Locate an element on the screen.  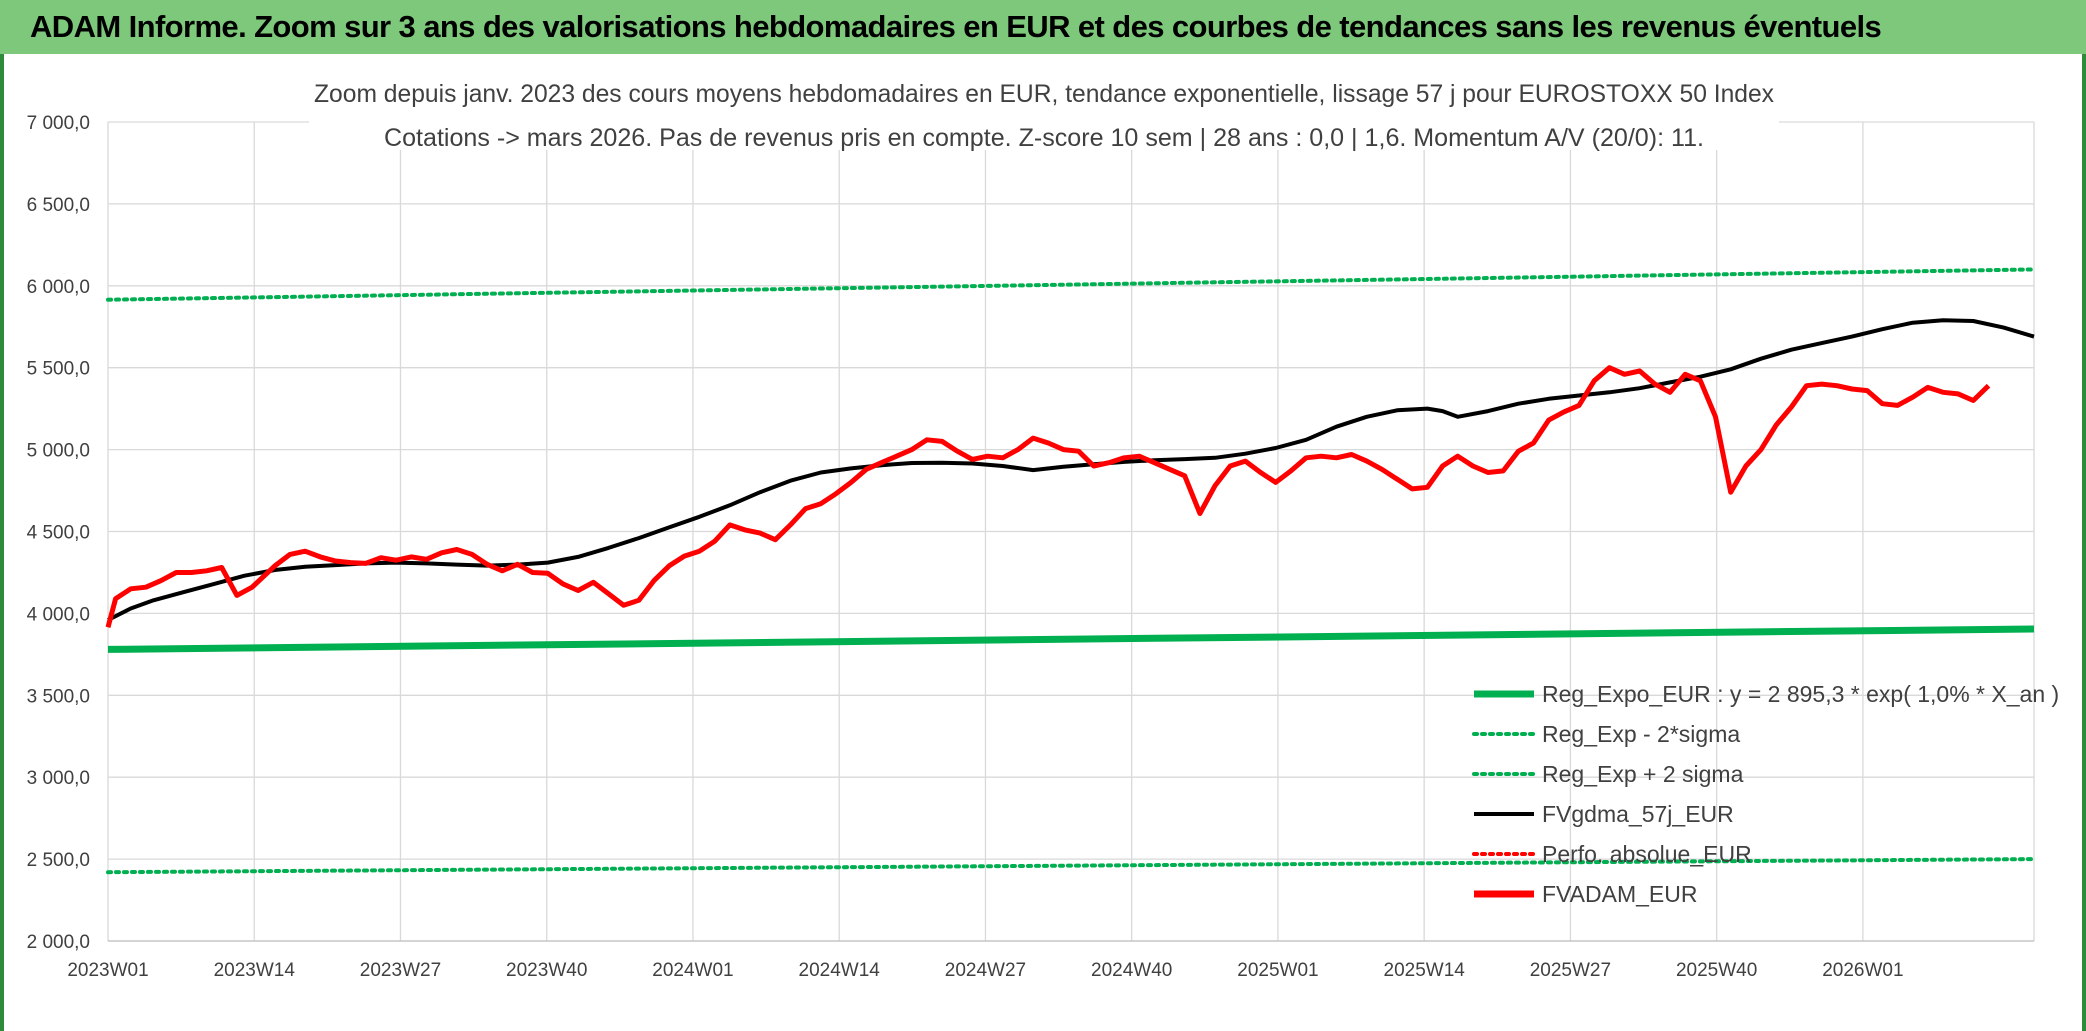
regression-line is located at coordinates (1071, 639).